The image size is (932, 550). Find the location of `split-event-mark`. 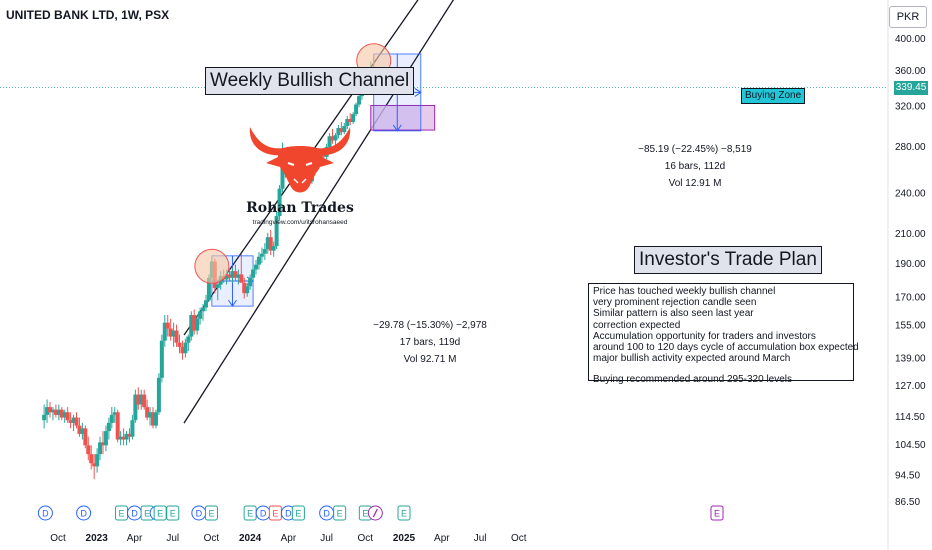

split-event-mark is located at coordinates (375, 513).